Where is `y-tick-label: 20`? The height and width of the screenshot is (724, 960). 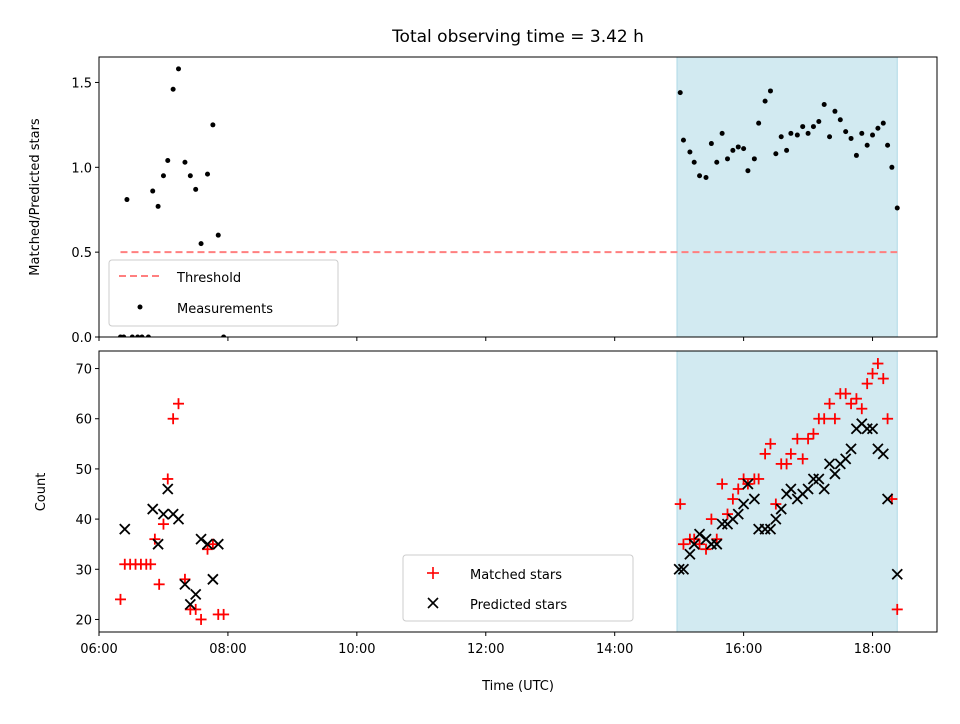 y-tick-label: 20 is located at coordinates (83, 620).